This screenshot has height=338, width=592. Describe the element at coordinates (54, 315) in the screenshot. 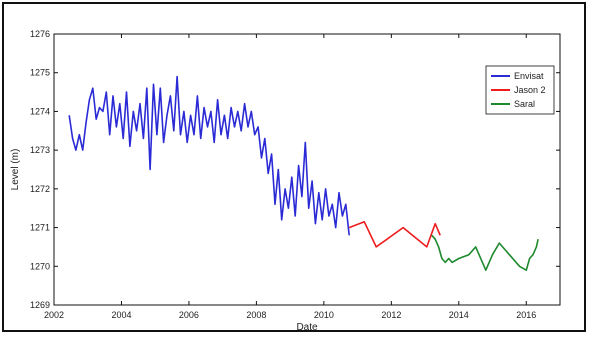

I see `x-tick-label: 2002` at that location.